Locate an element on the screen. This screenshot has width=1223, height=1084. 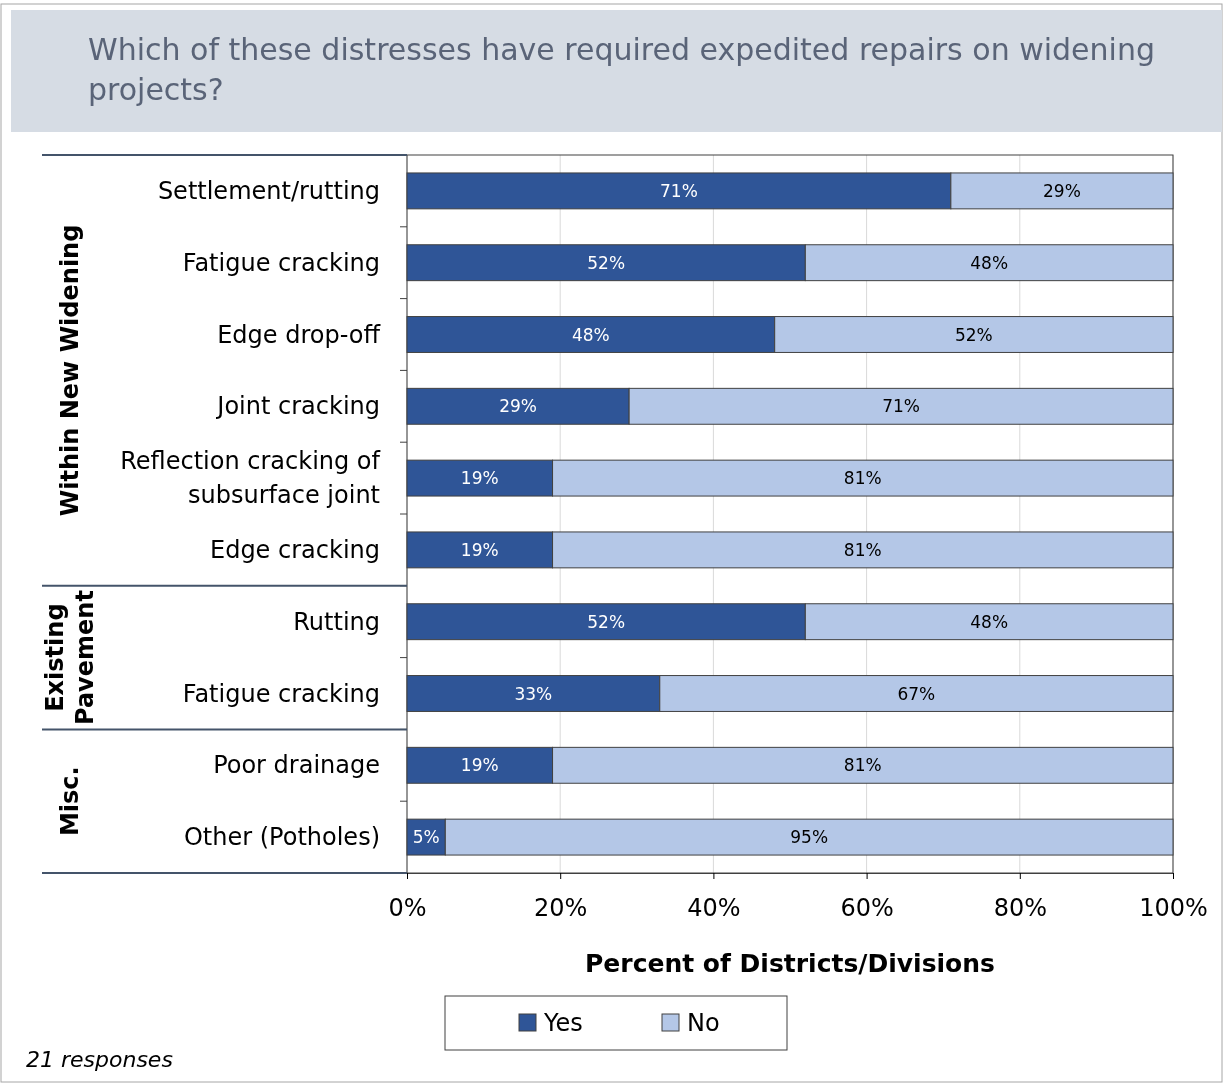
text: Within New Widening is located at coordinates (70, 370).